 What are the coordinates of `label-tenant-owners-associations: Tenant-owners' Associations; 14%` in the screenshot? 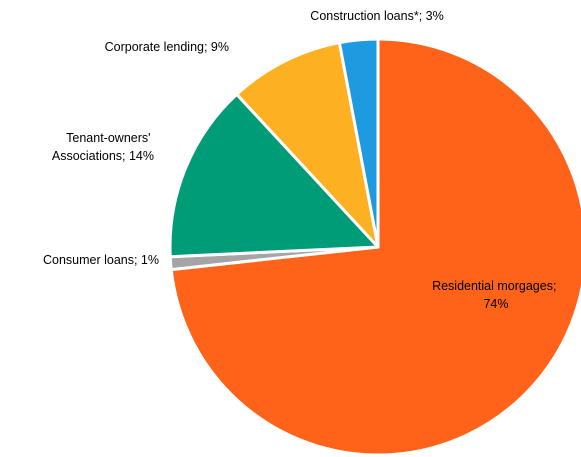 It's located at (103, 147).